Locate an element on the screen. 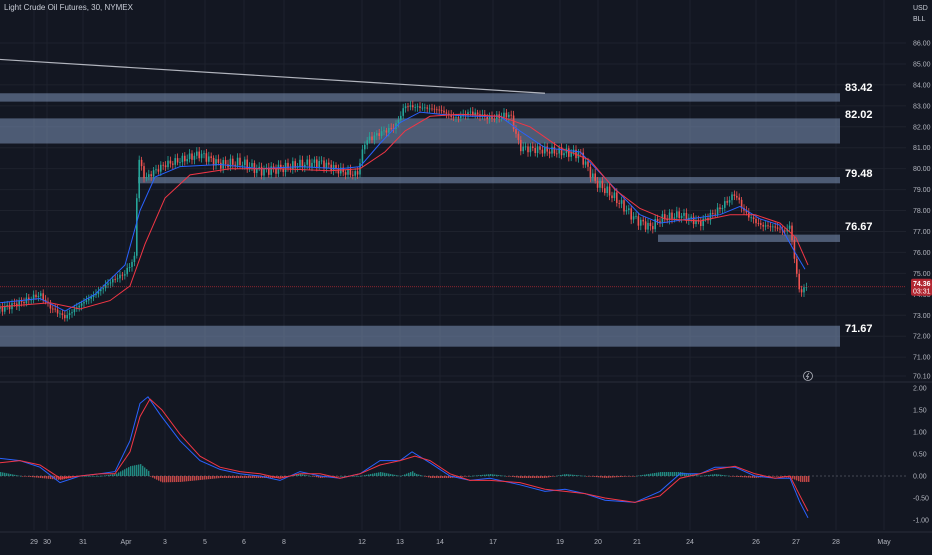 The height and width of the screenshot is (555, 932). osc-y-tick-label: 1.50 is located at coordinates (920, 411).